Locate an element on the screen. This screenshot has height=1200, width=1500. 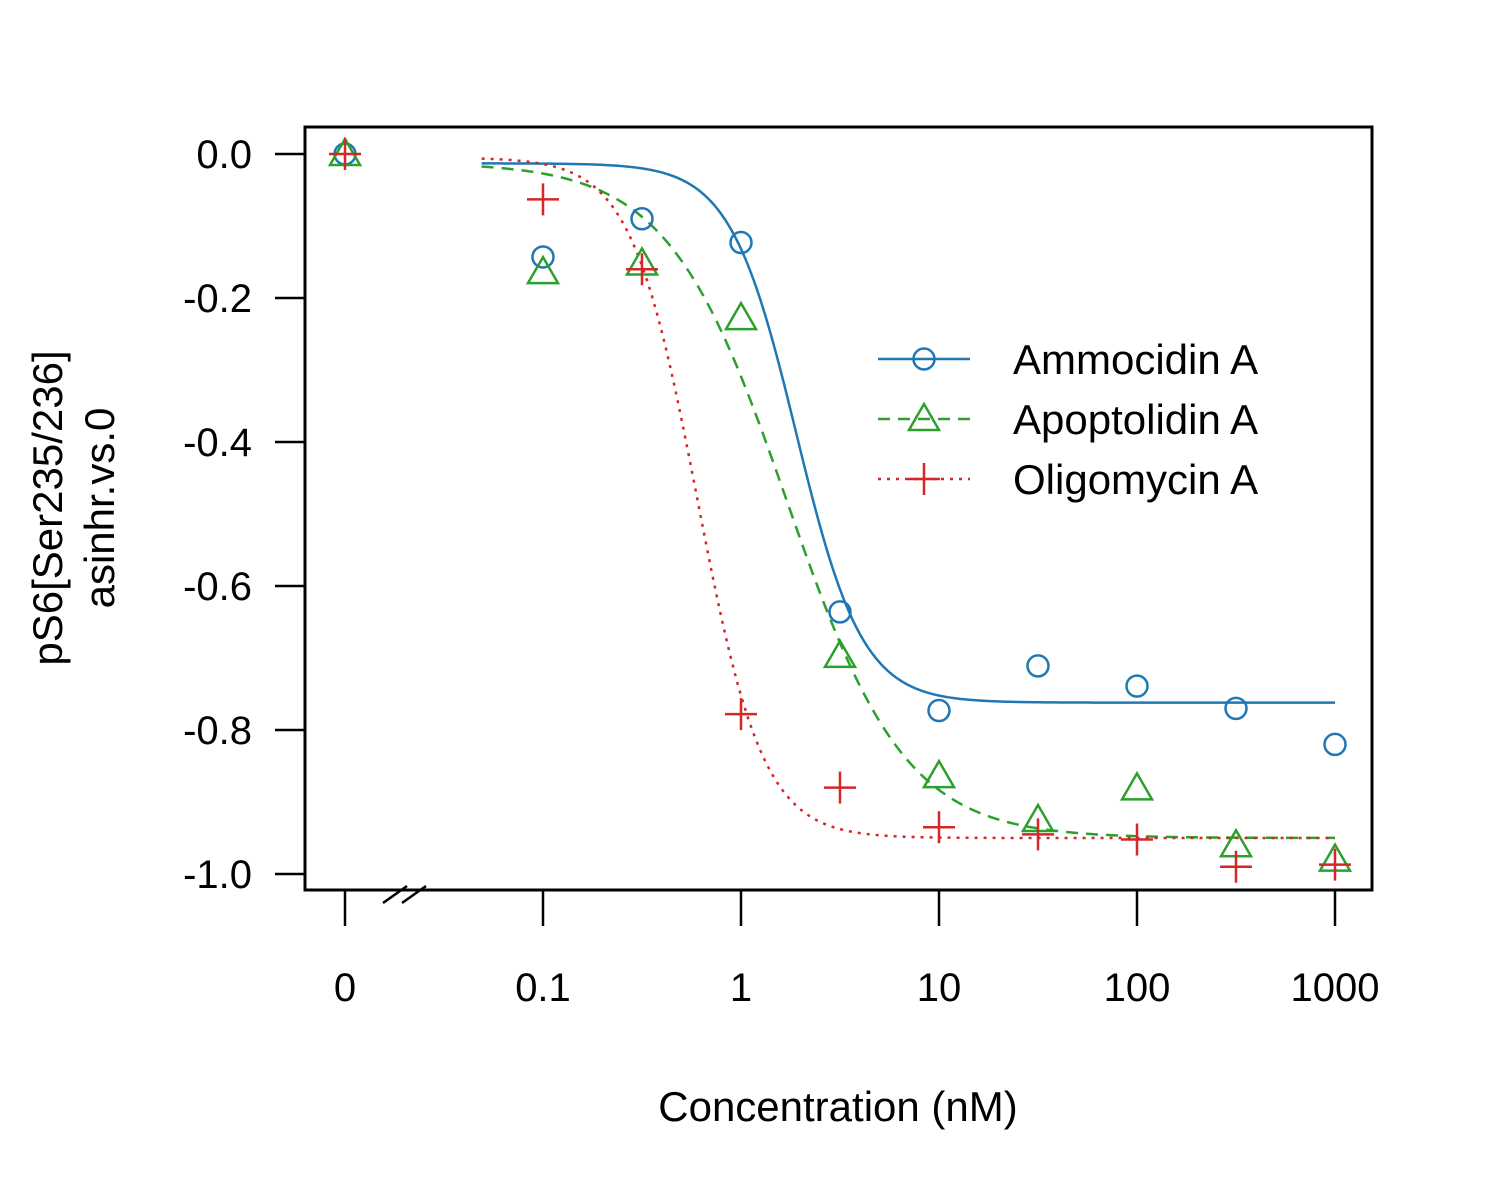
legend-label: Ammocidin A is located at coordinates (1135, 359).